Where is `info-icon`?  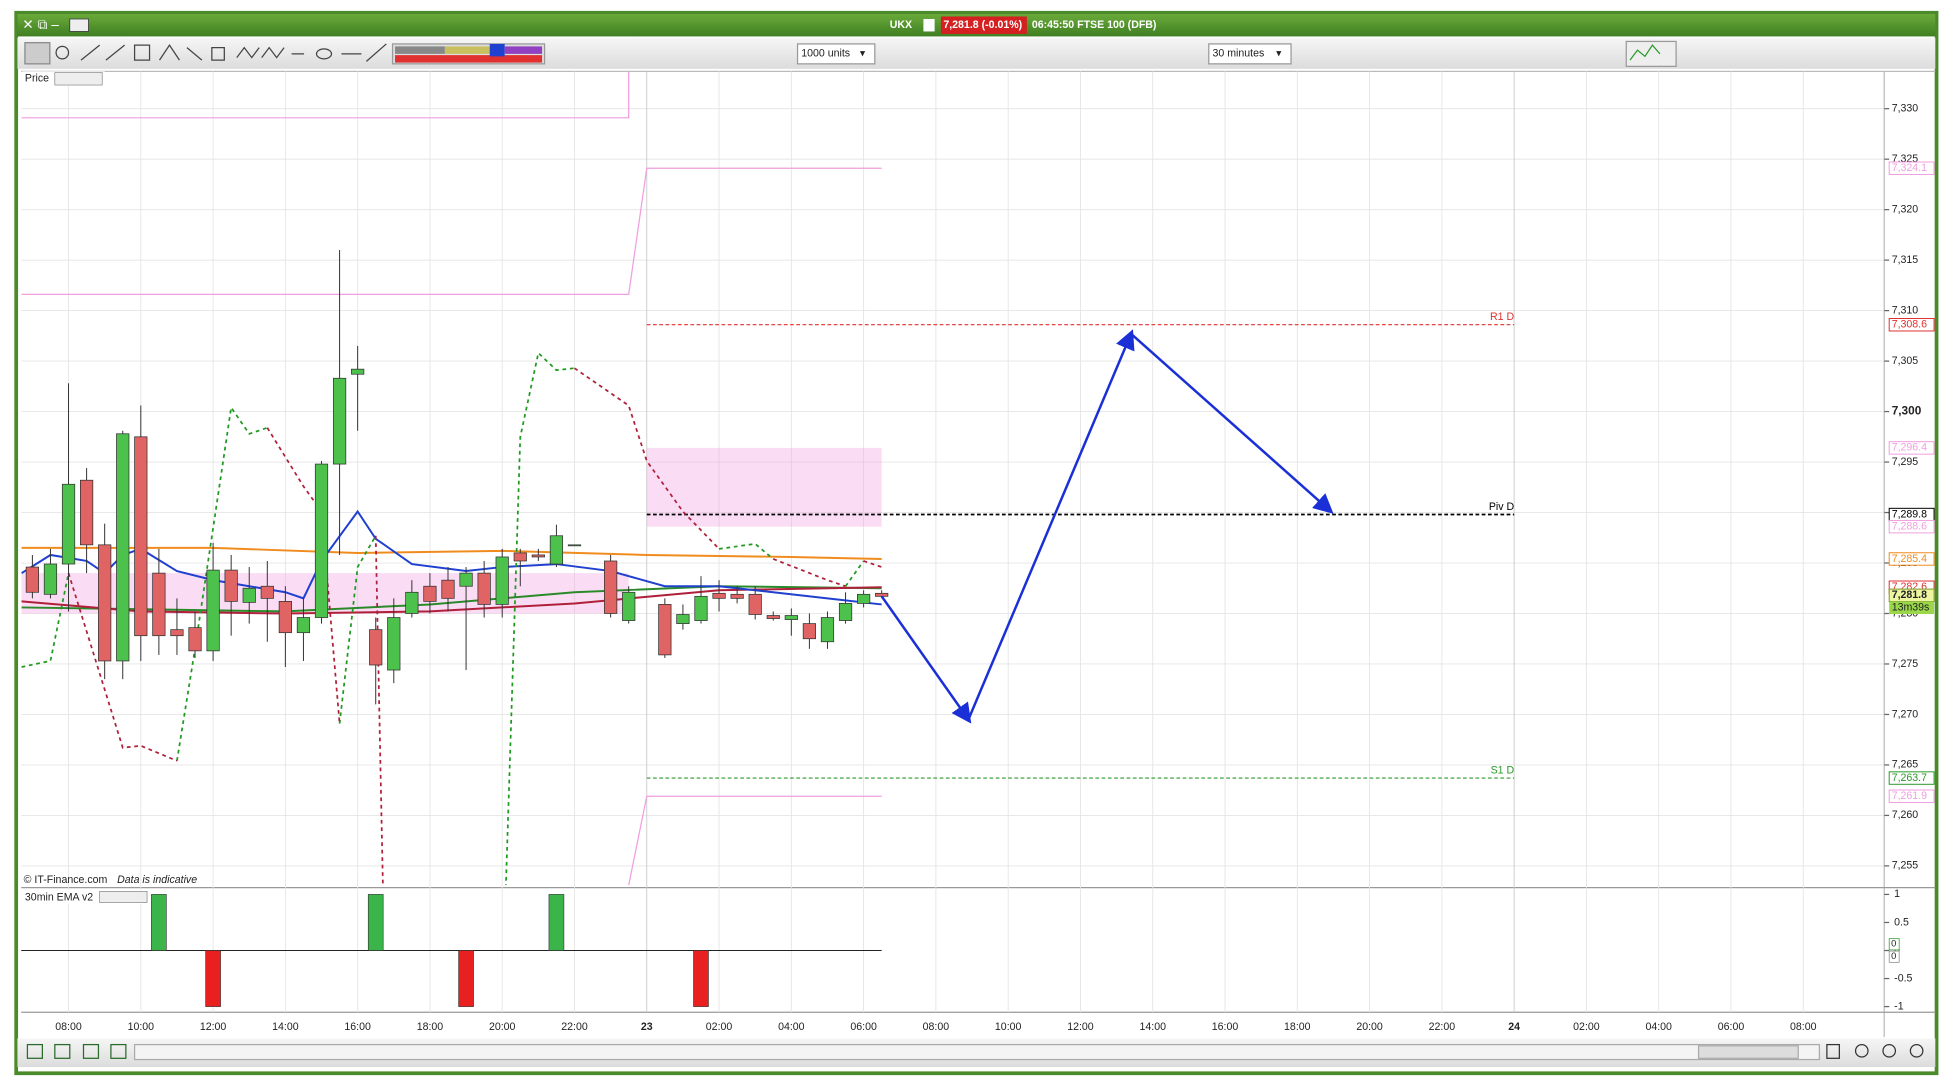
info-icon is located at coordinates (929, 25).